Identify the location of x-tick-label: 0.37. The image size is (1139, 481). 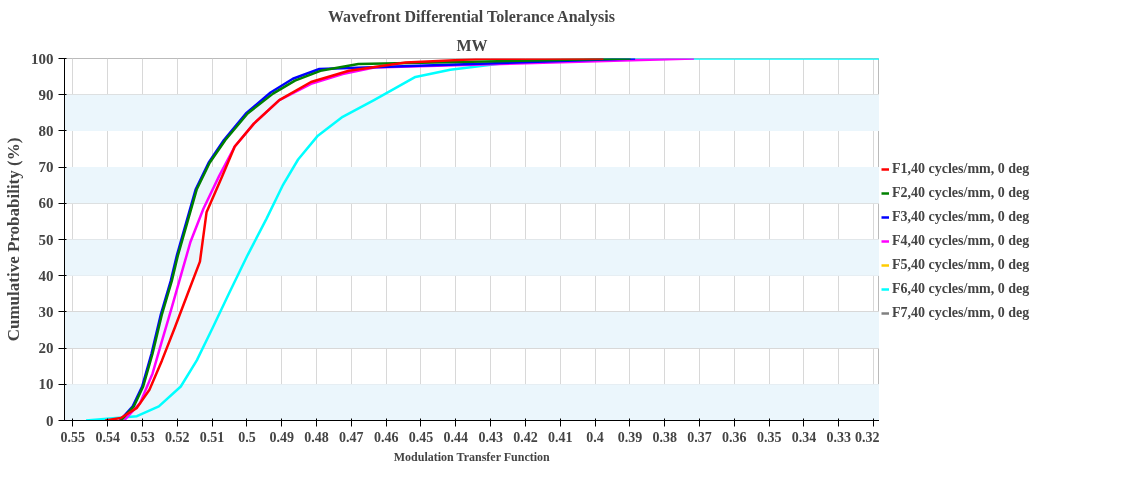
(699, 437).